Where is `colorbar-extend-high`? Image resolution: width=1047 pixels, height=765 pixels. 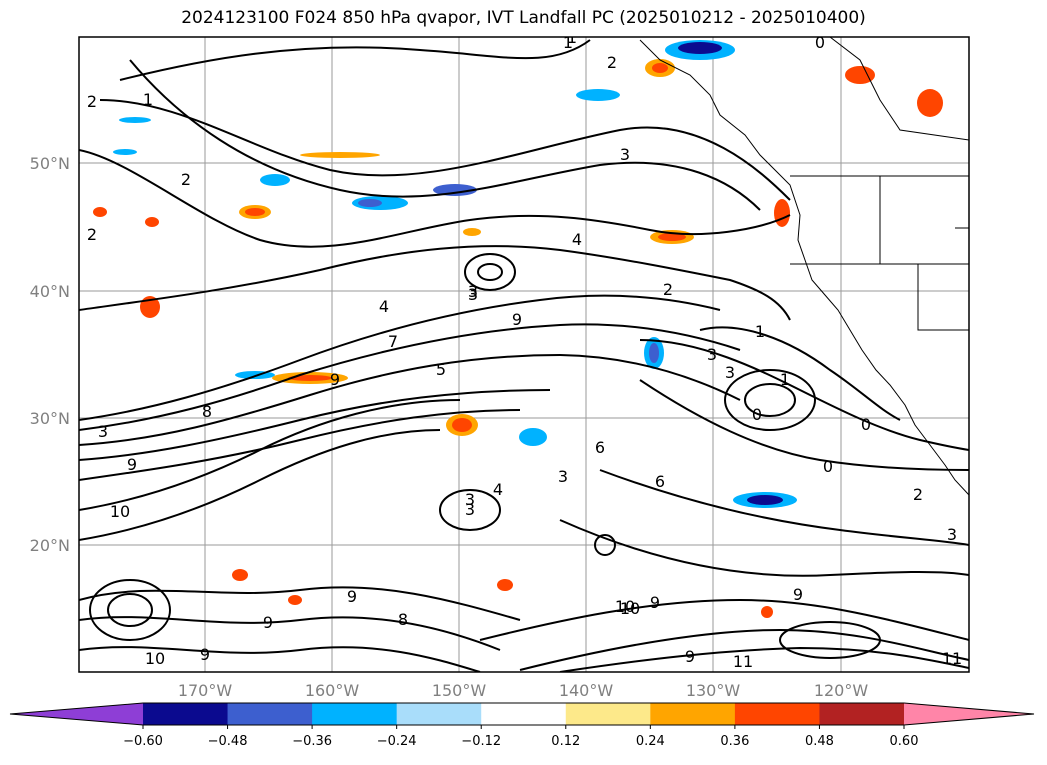
colorbar-extend-high is located at coordinates (969, 714).